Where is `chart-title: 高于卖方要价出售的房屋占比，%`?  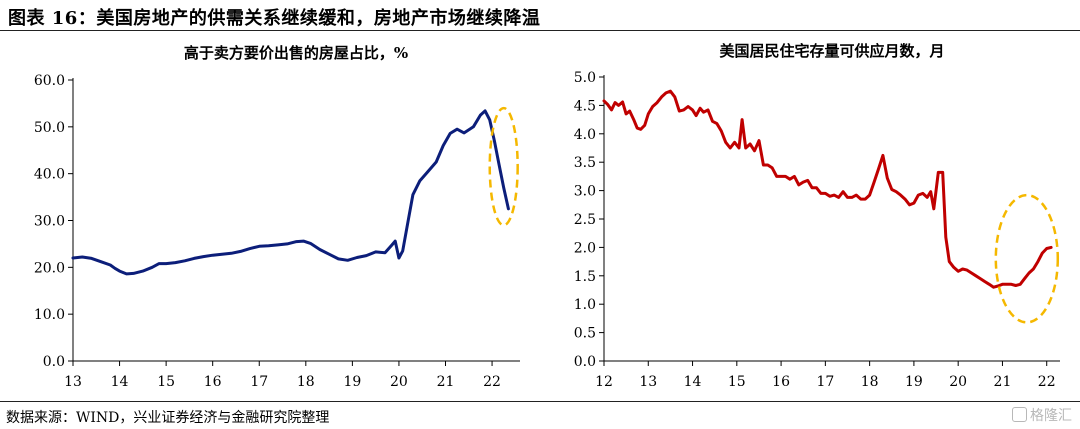 chart-title: 高于卖方要价出售的房屋占比，% is located at coordinates (296, 53).